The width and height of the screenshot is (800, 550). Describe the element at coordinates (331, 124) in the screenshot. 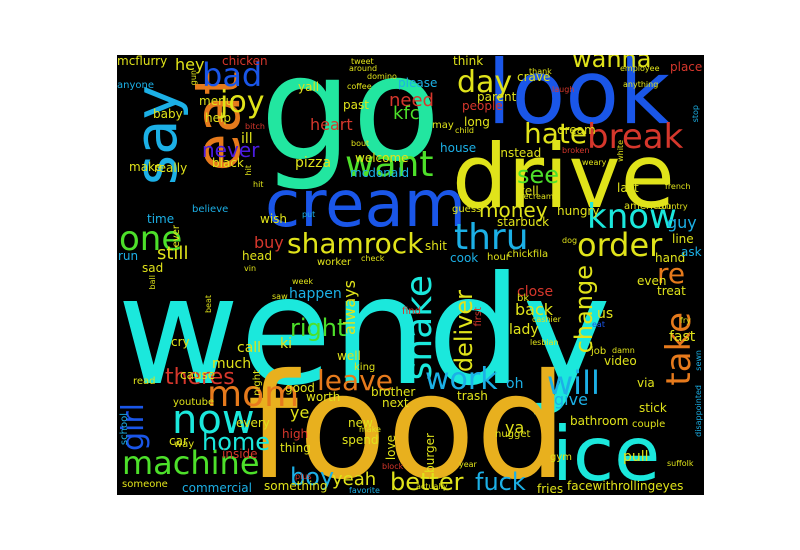

I see `word-heart: heart` at that location.